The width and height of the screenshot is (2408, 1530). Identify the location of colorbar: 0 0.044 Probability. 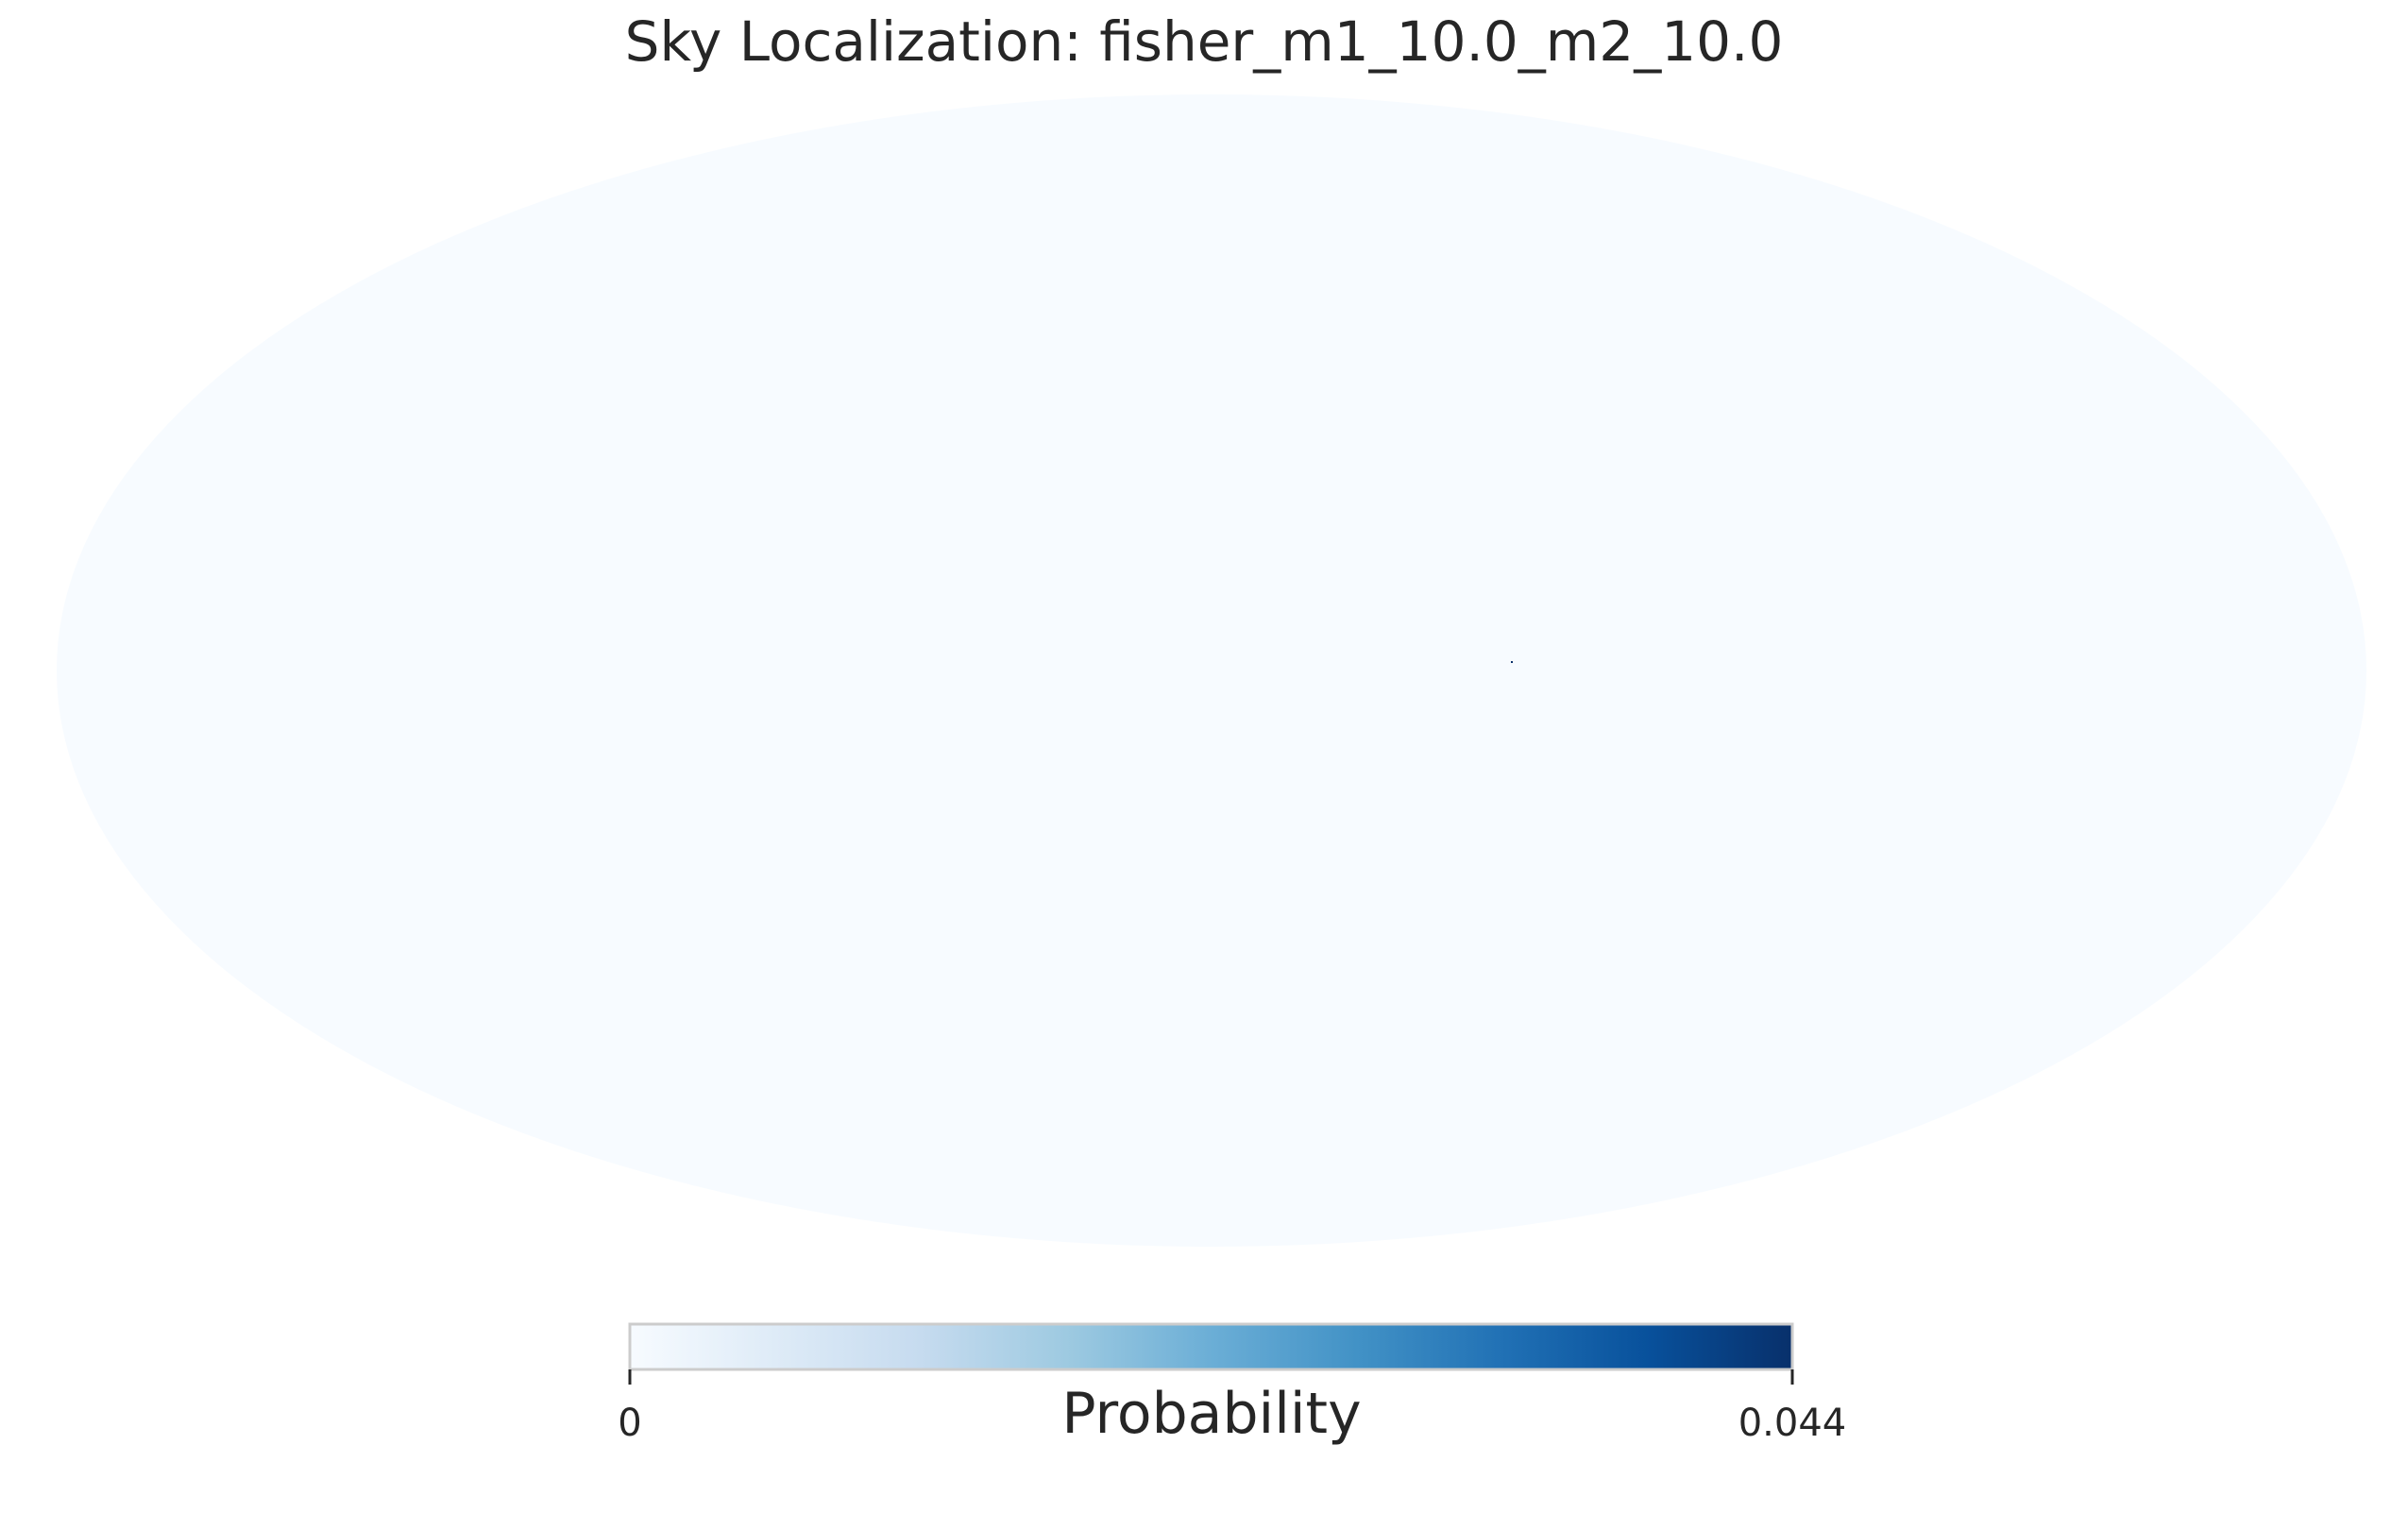
(1232, 1384).